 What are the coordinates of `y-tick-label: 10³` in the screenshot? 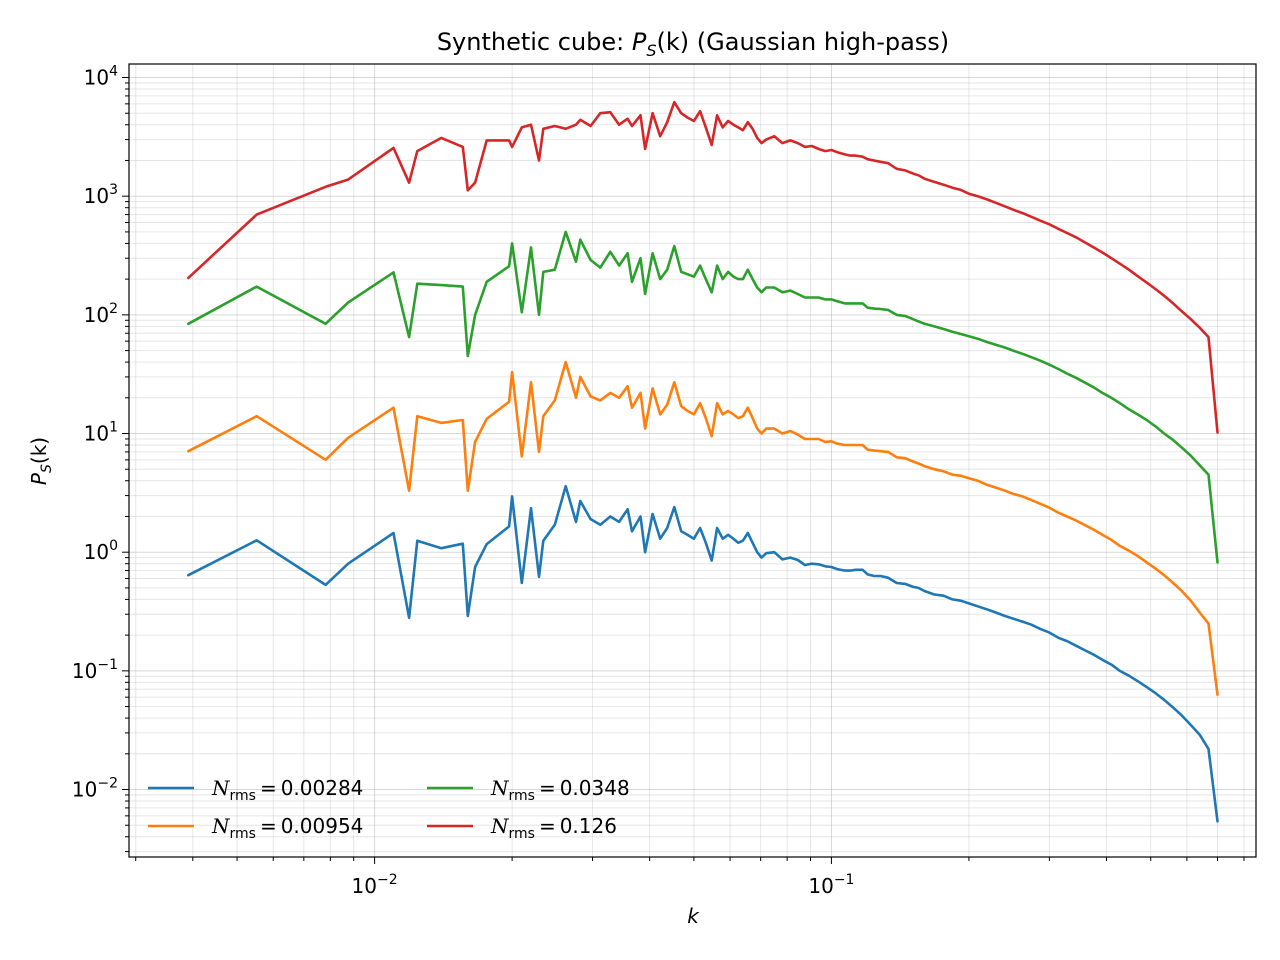 It's located at (101, 195).